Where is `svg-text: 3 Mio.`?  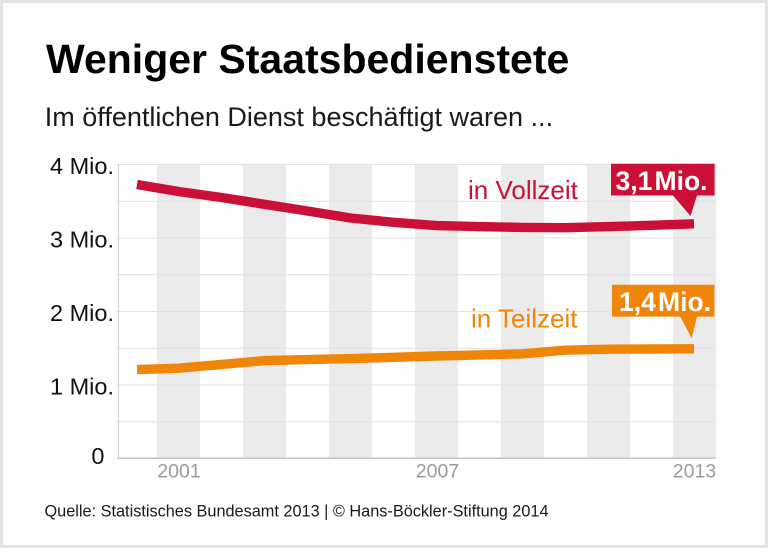 svg-text: 3 Mio. is located at coordinates (82, 239).